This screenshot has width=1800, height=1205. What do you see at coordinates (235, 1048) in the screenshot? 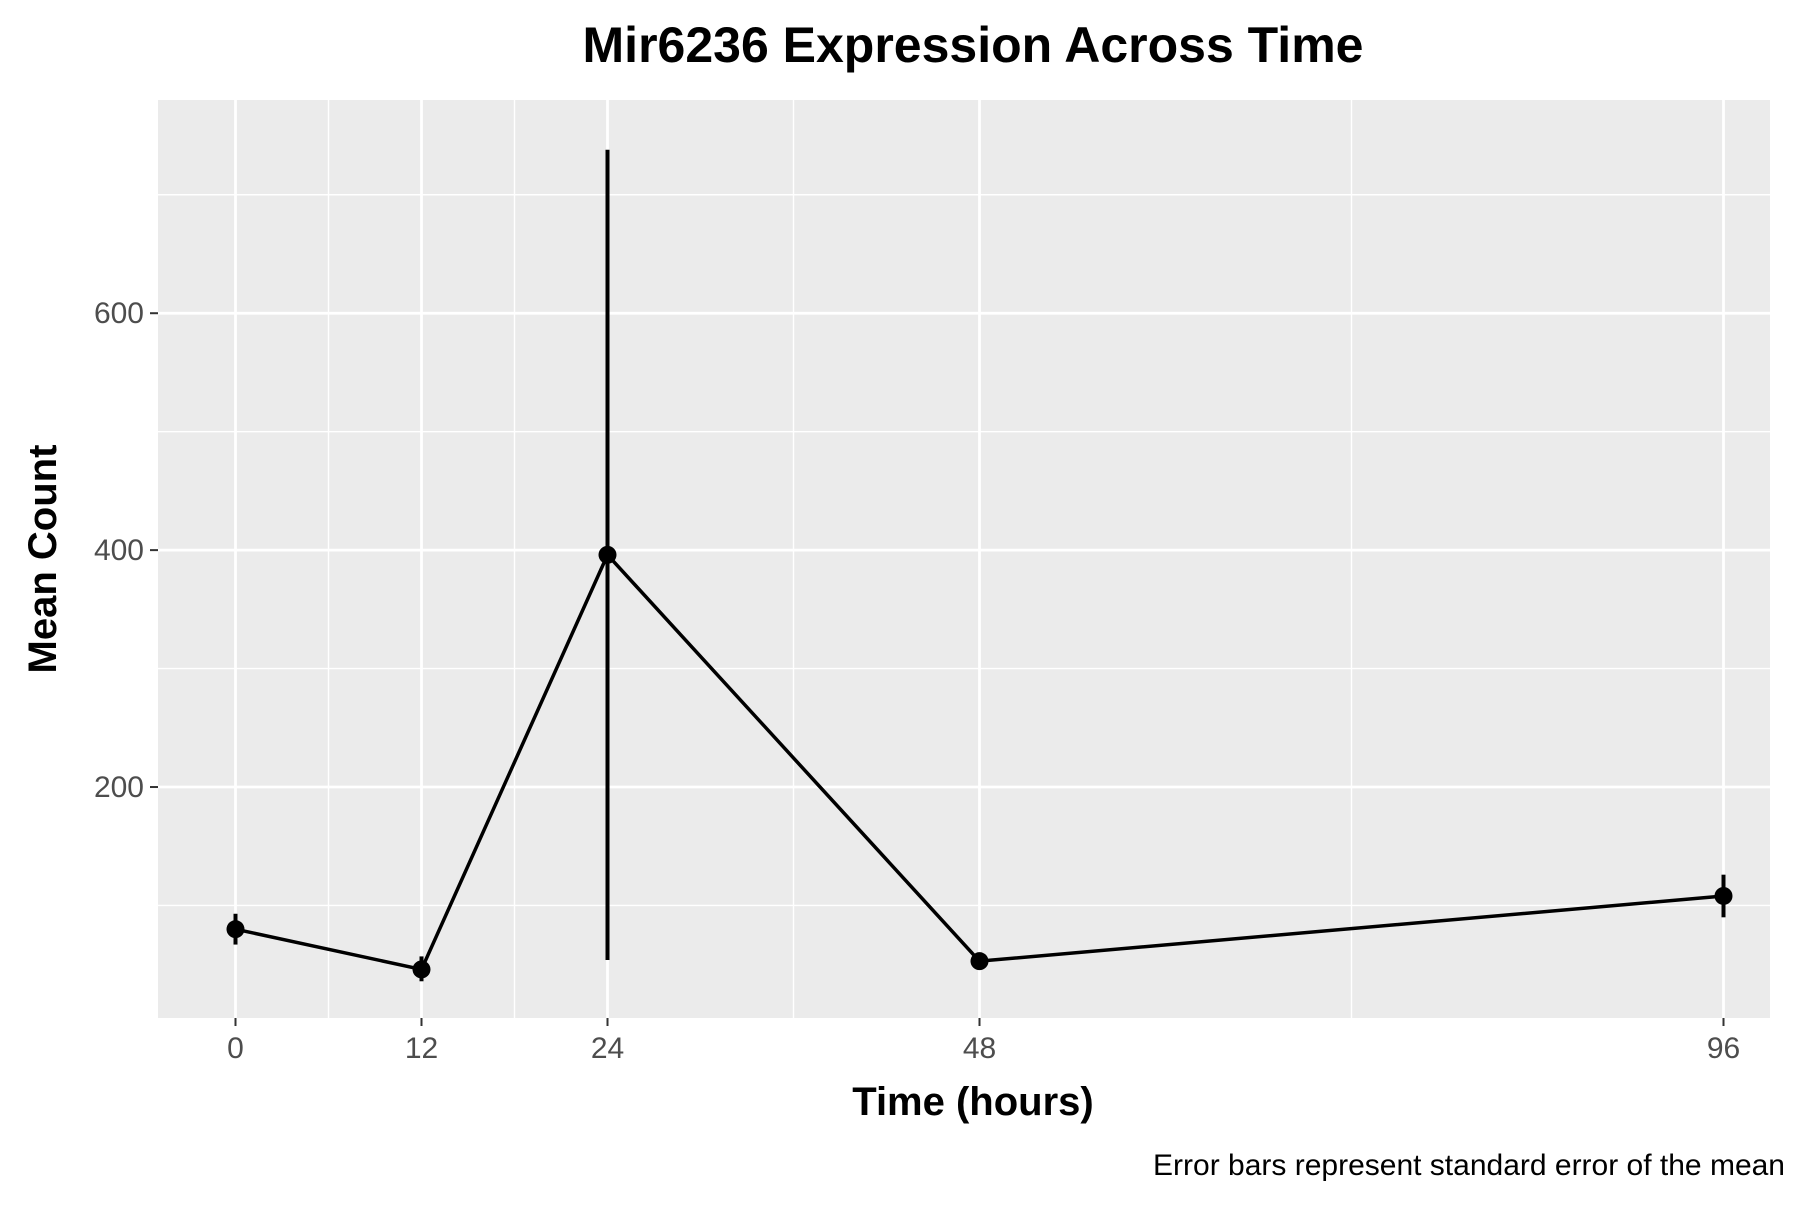
I see `x-tick-label: 0` at bounding box center [235, 1048].